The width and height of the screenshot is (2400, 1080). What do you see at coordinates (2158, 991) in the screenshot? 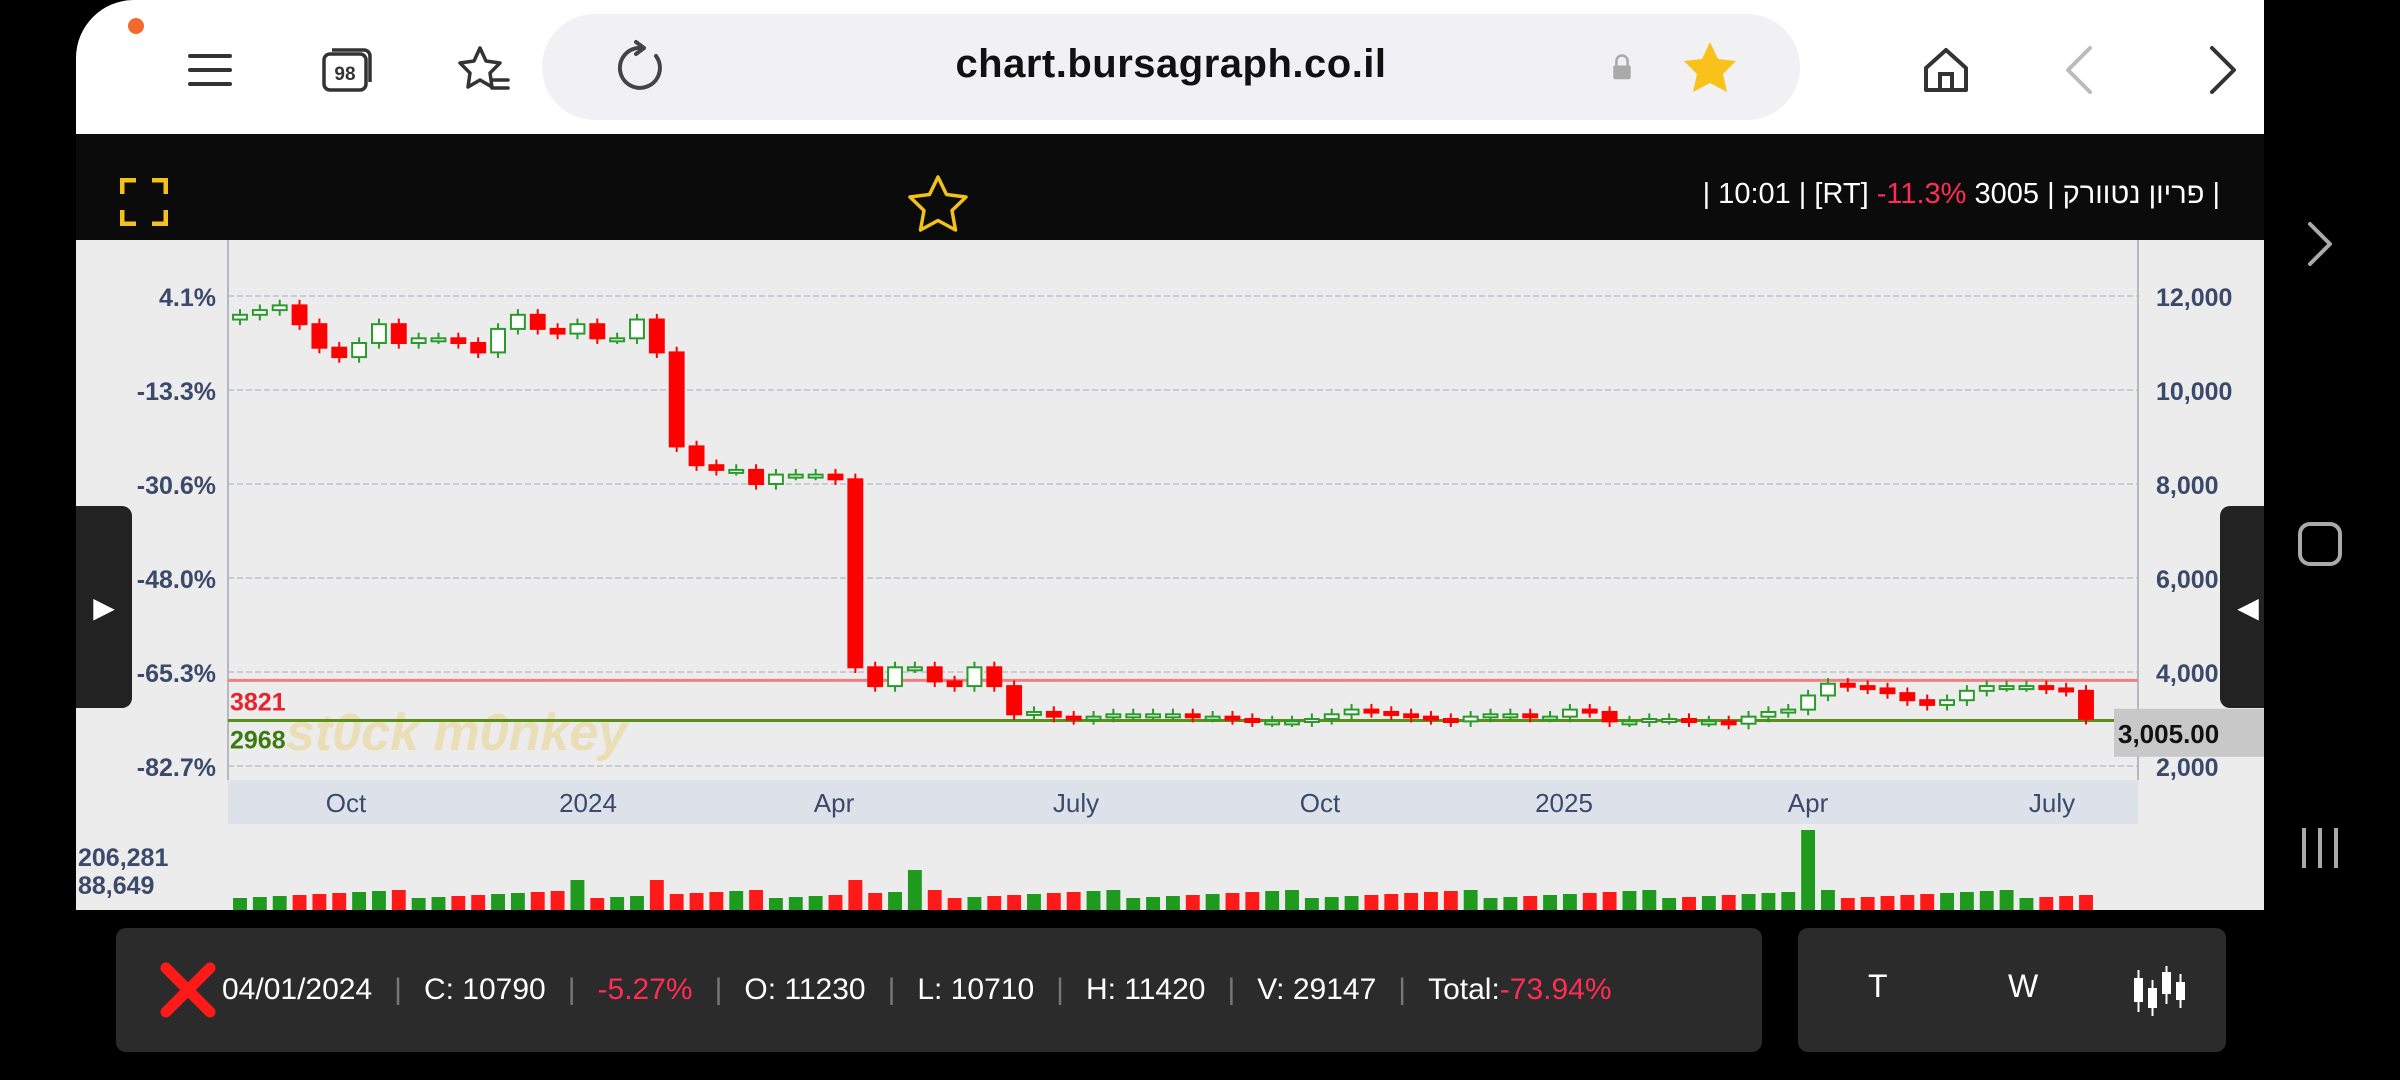
I see `candlestick-icon` at bounding box center [2158, 991].